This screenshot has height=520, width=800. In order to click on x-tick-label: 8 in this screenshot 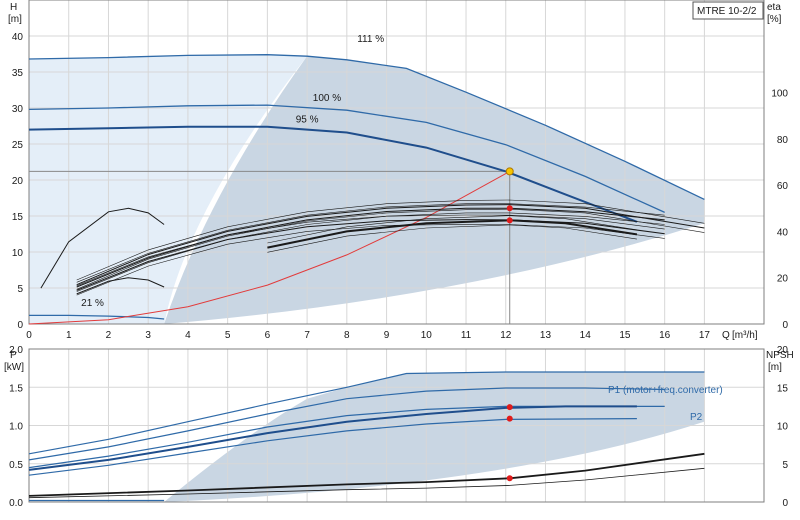, I will do `click(347, 335)`.